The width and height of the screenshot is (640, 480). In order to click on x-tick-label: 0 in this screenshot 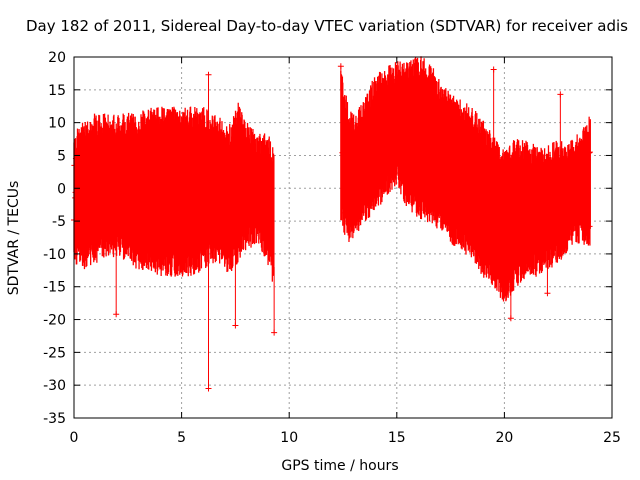, I will do `click(74, 438)`.